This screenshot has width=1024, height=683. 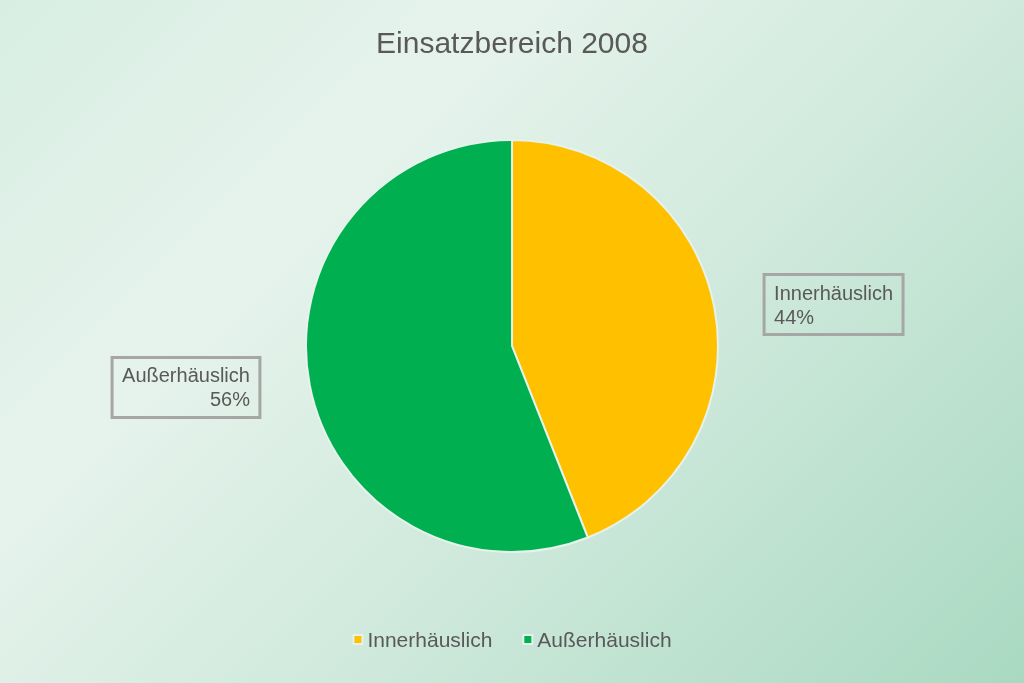 What do you see at coordinates (604, 639) in the screenshot?
I see `legend-label: Außerhäuslich` at bounding box center [604, 639].